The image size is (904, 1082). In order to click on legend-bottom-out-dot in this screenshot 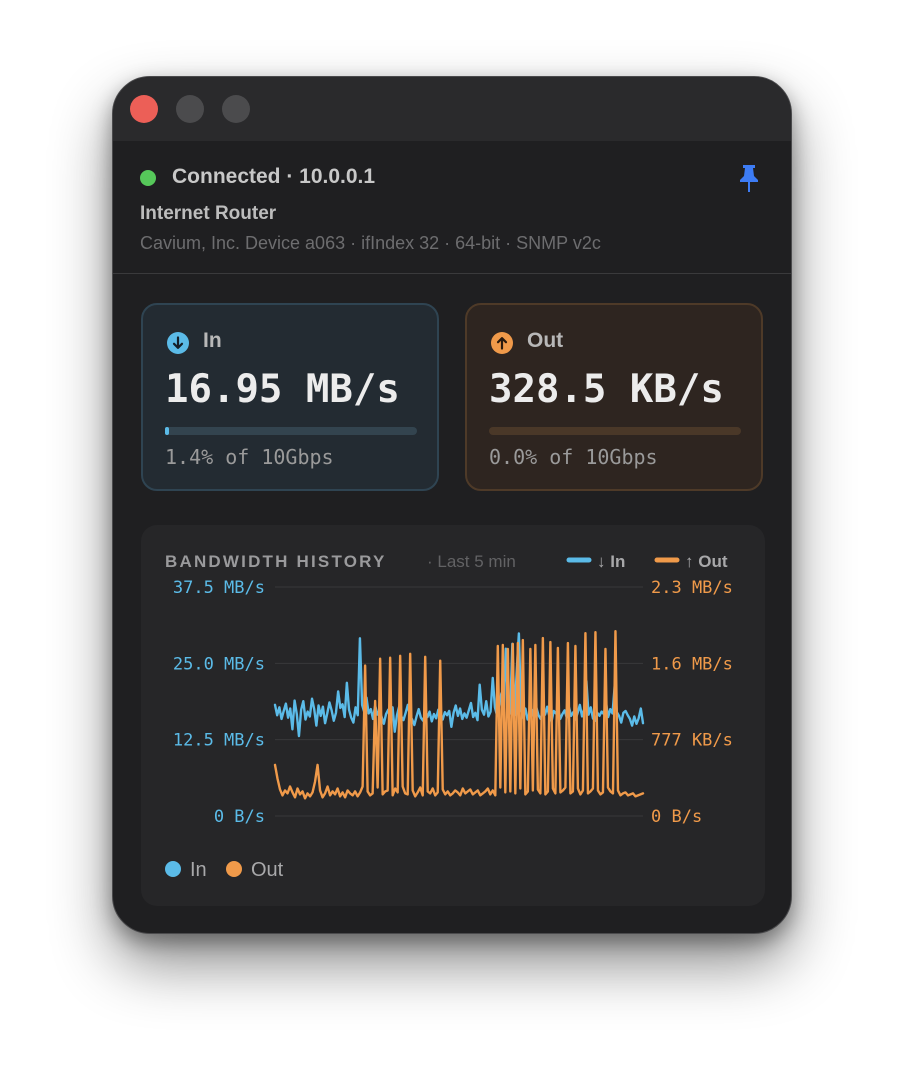, I will do `click(234, 869)`.